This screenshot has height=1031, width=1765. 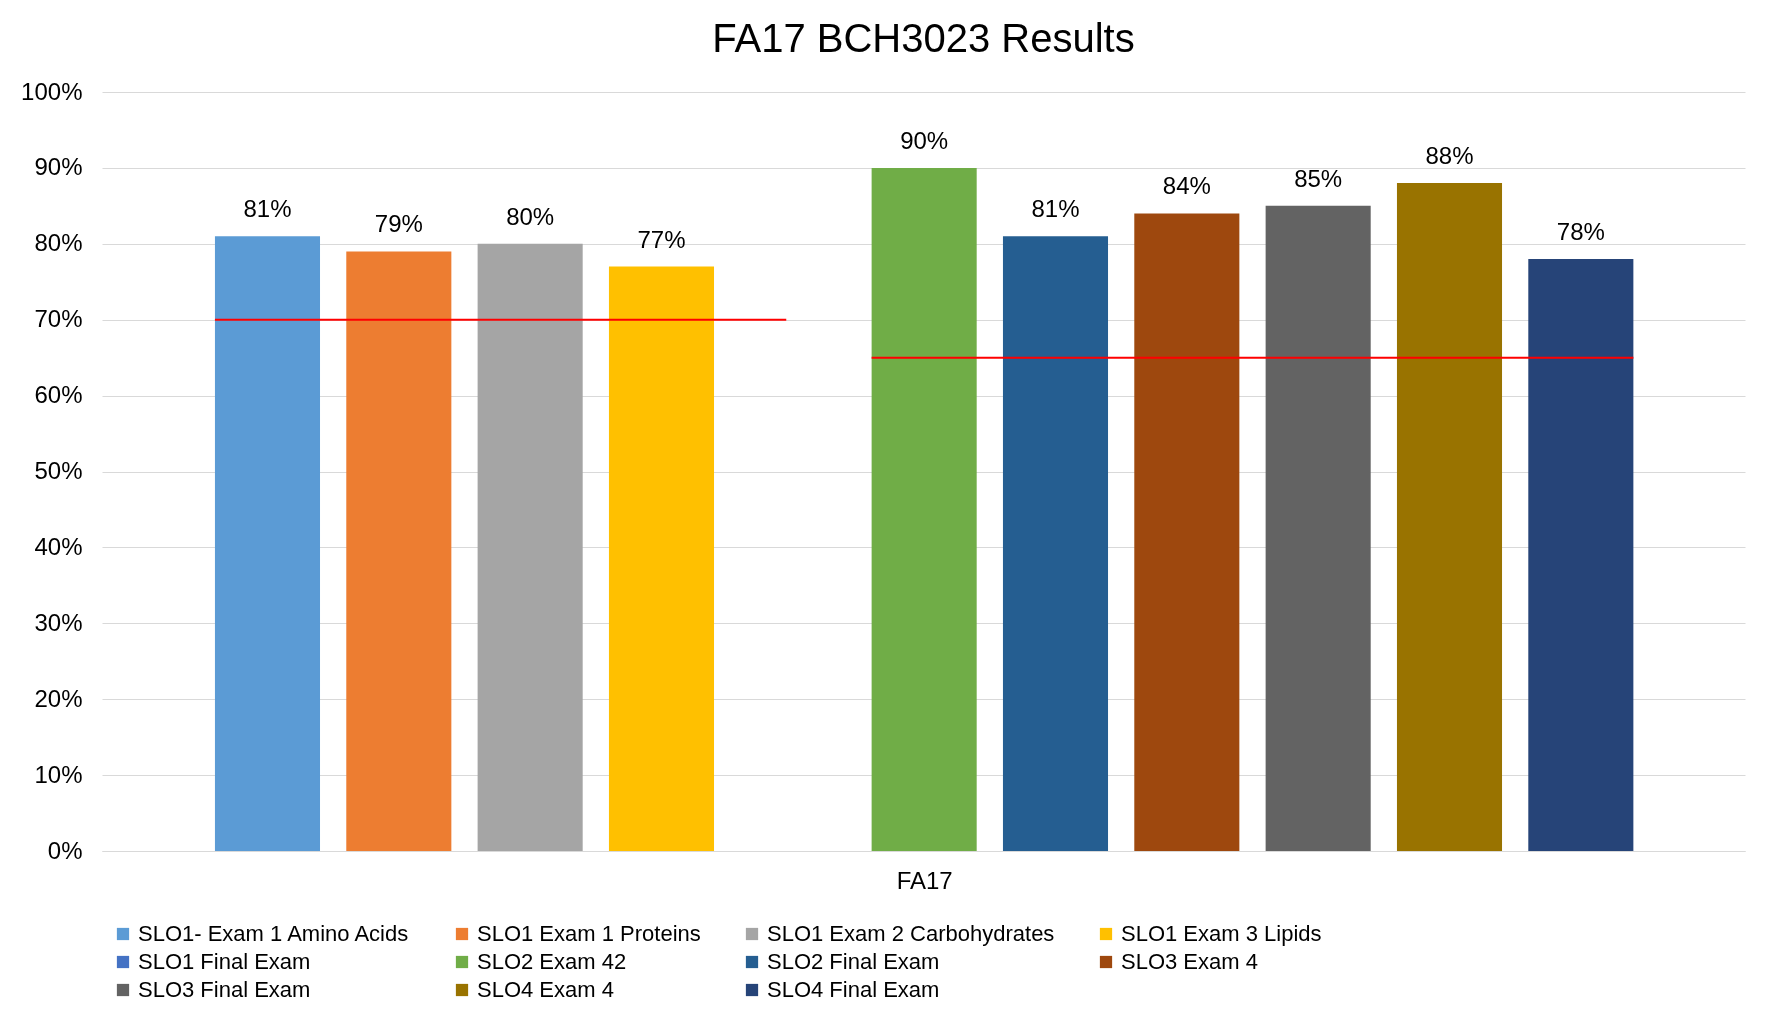 What do you see at coordinates (58, 243) in the screenshot?
I see `y-tick-label: 80%` at bounding box center [58, 243].